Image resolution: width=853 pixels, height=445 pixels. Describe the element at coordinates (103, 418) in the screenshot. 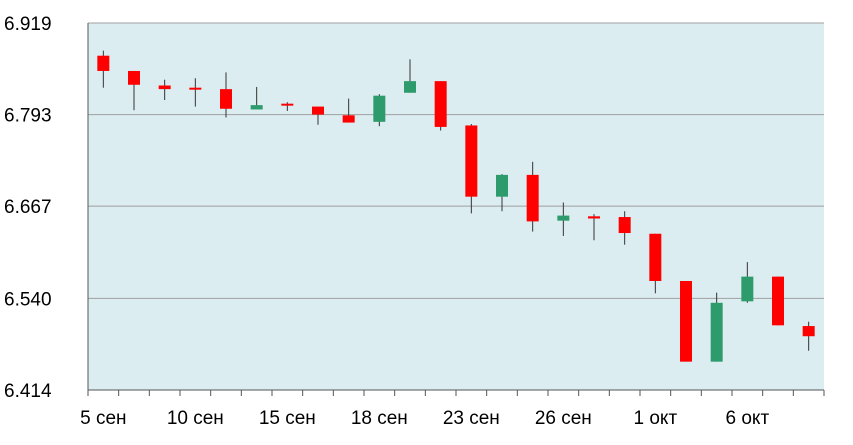

I see `x-tick-label: 5 сен` at that location.